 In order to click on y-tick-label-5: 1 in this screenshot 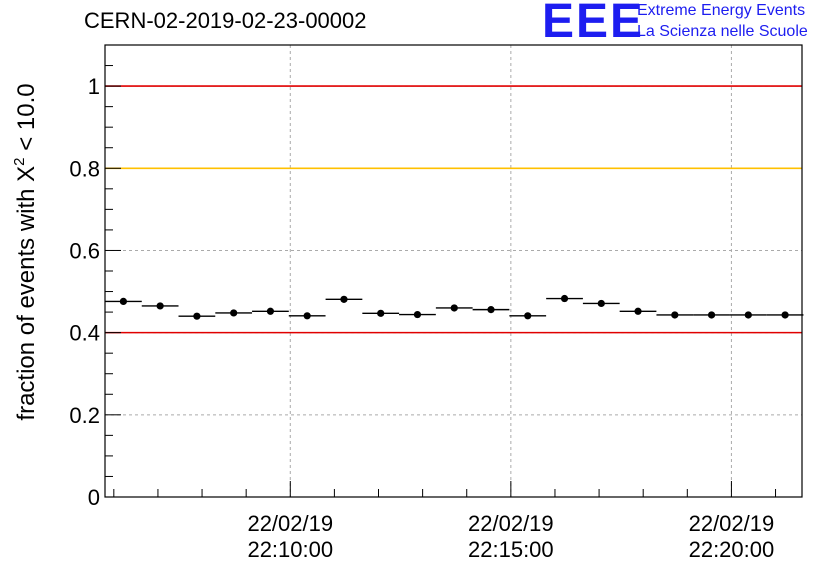, I will do `click(94, 86)`.